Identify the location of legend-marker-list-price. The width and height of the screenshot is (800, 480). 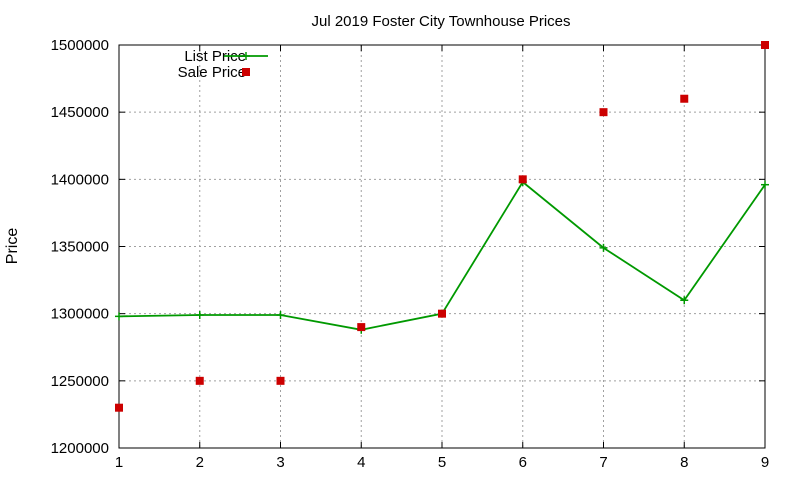
(246, 56).